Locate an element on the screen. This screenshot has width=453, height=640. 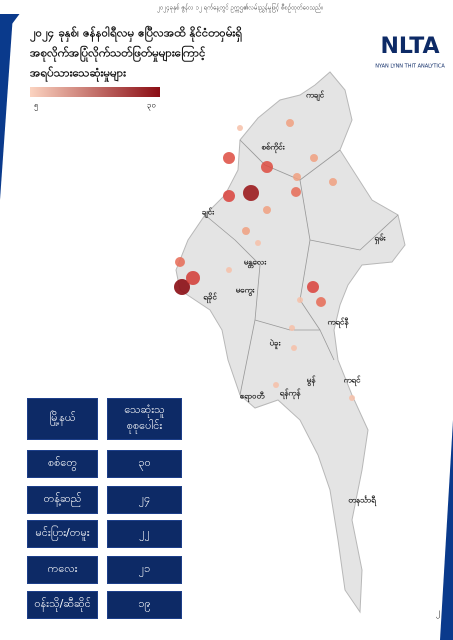
logo-mark: NLTA is located at coordinates (409, 46).